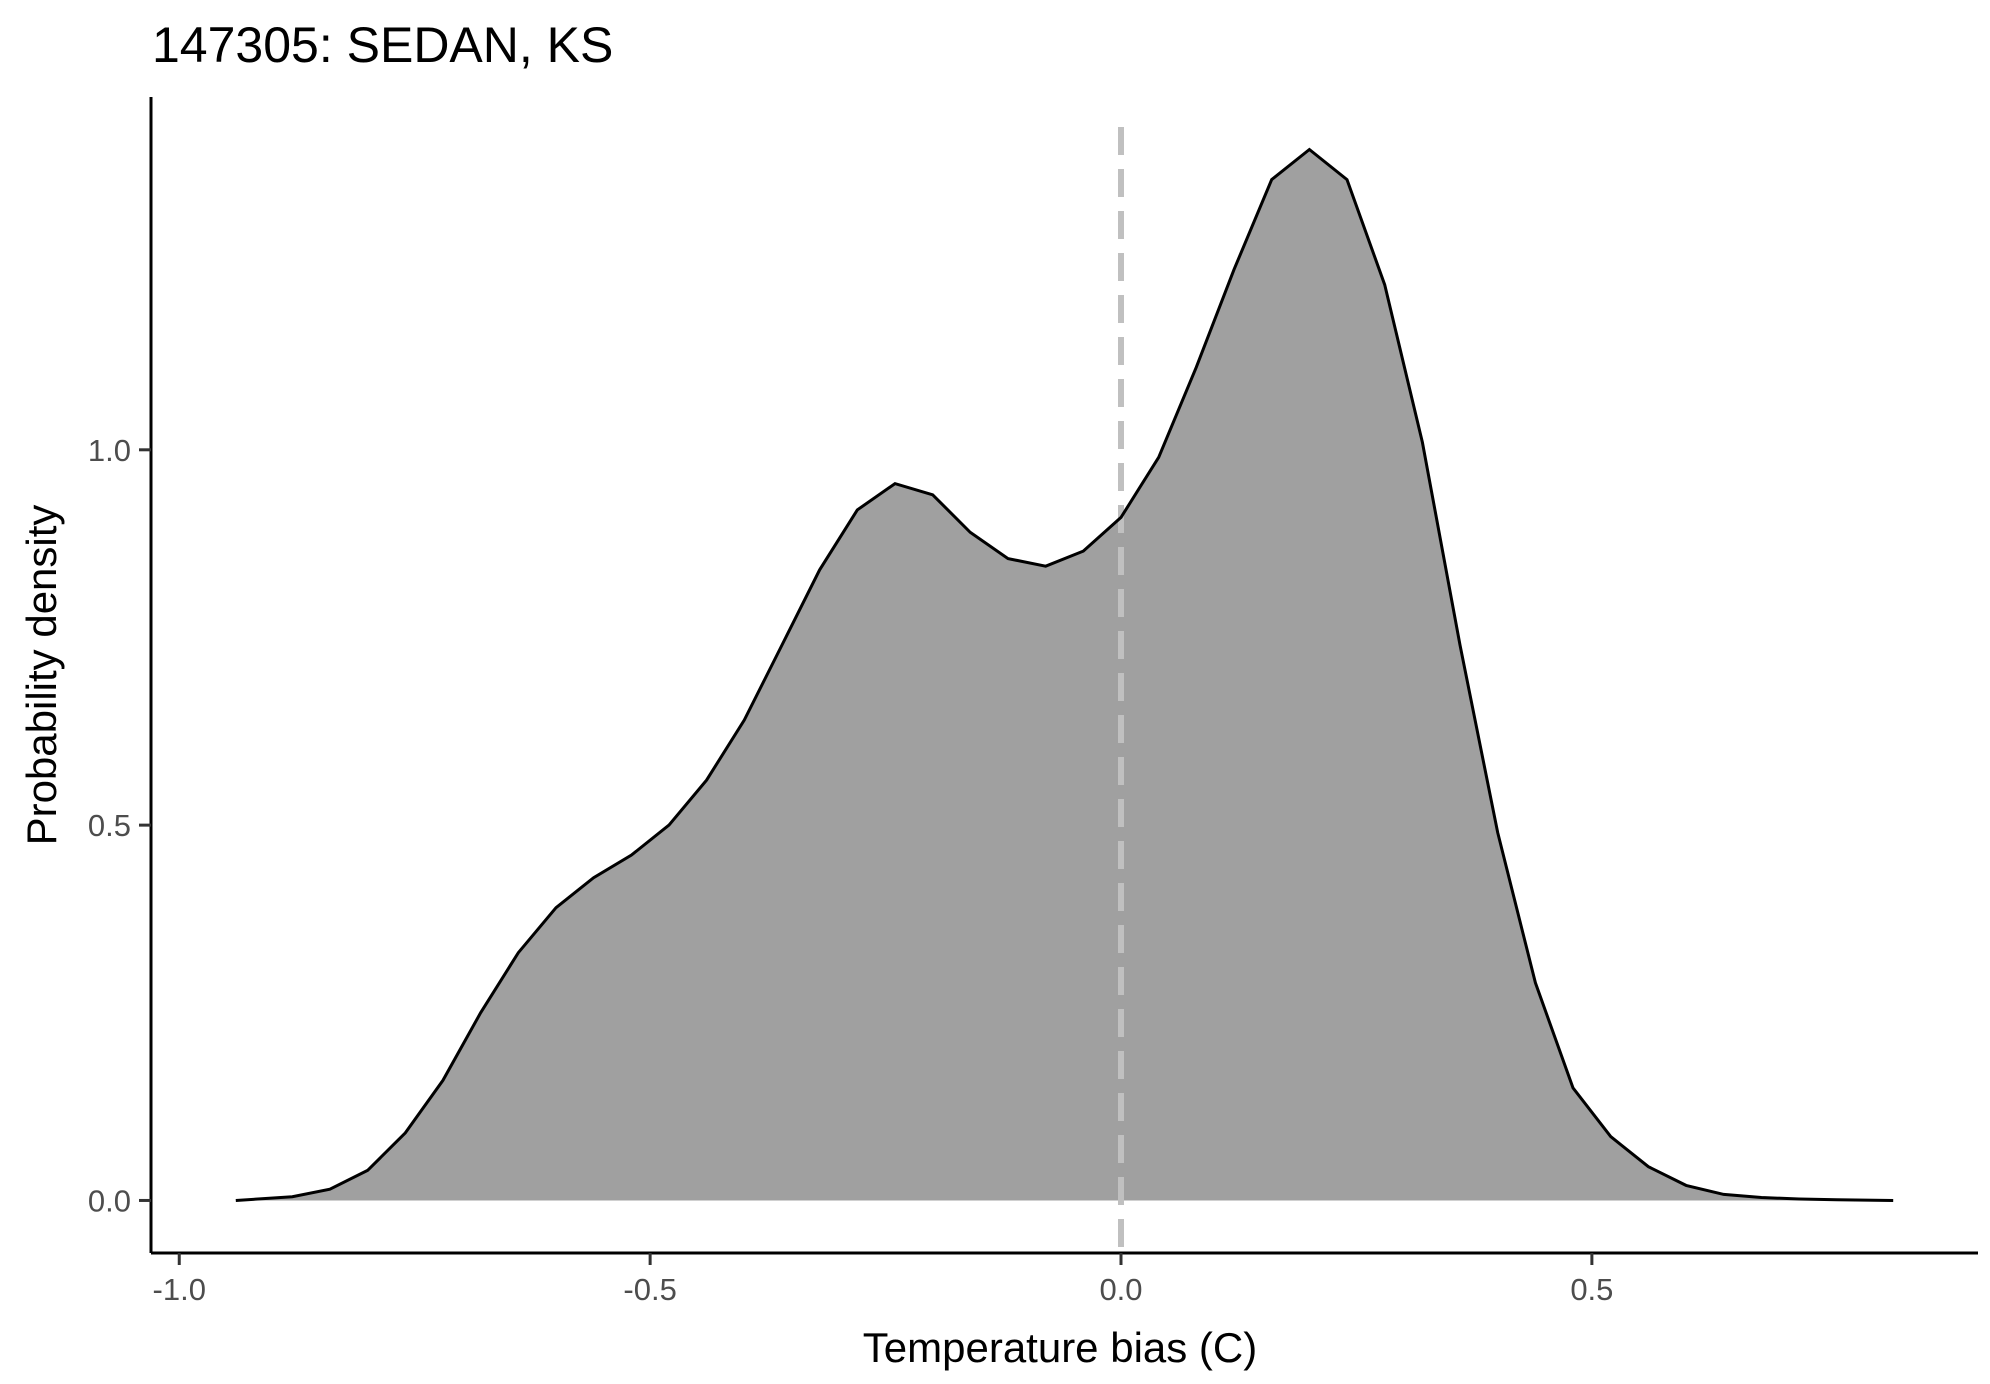 This screenshot has height=1384, width=1990. Describe the element at coordinates (109, 1200) in the screenshot. I see `y-tick-label: 0.0` at that location.